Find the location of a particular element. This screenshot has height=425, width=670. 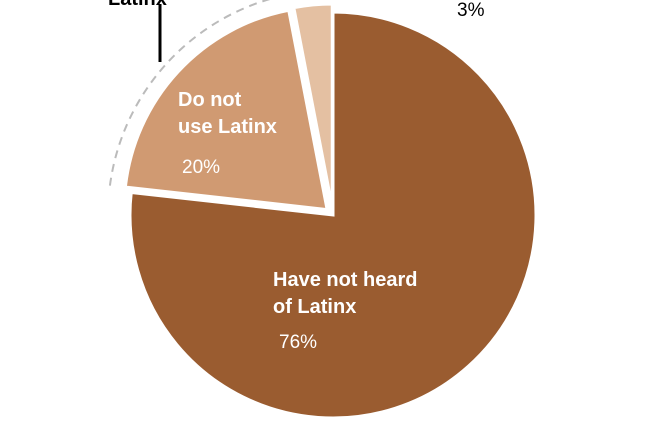

outside-value-3-percent: 3% is located at coordinates (471, 10).